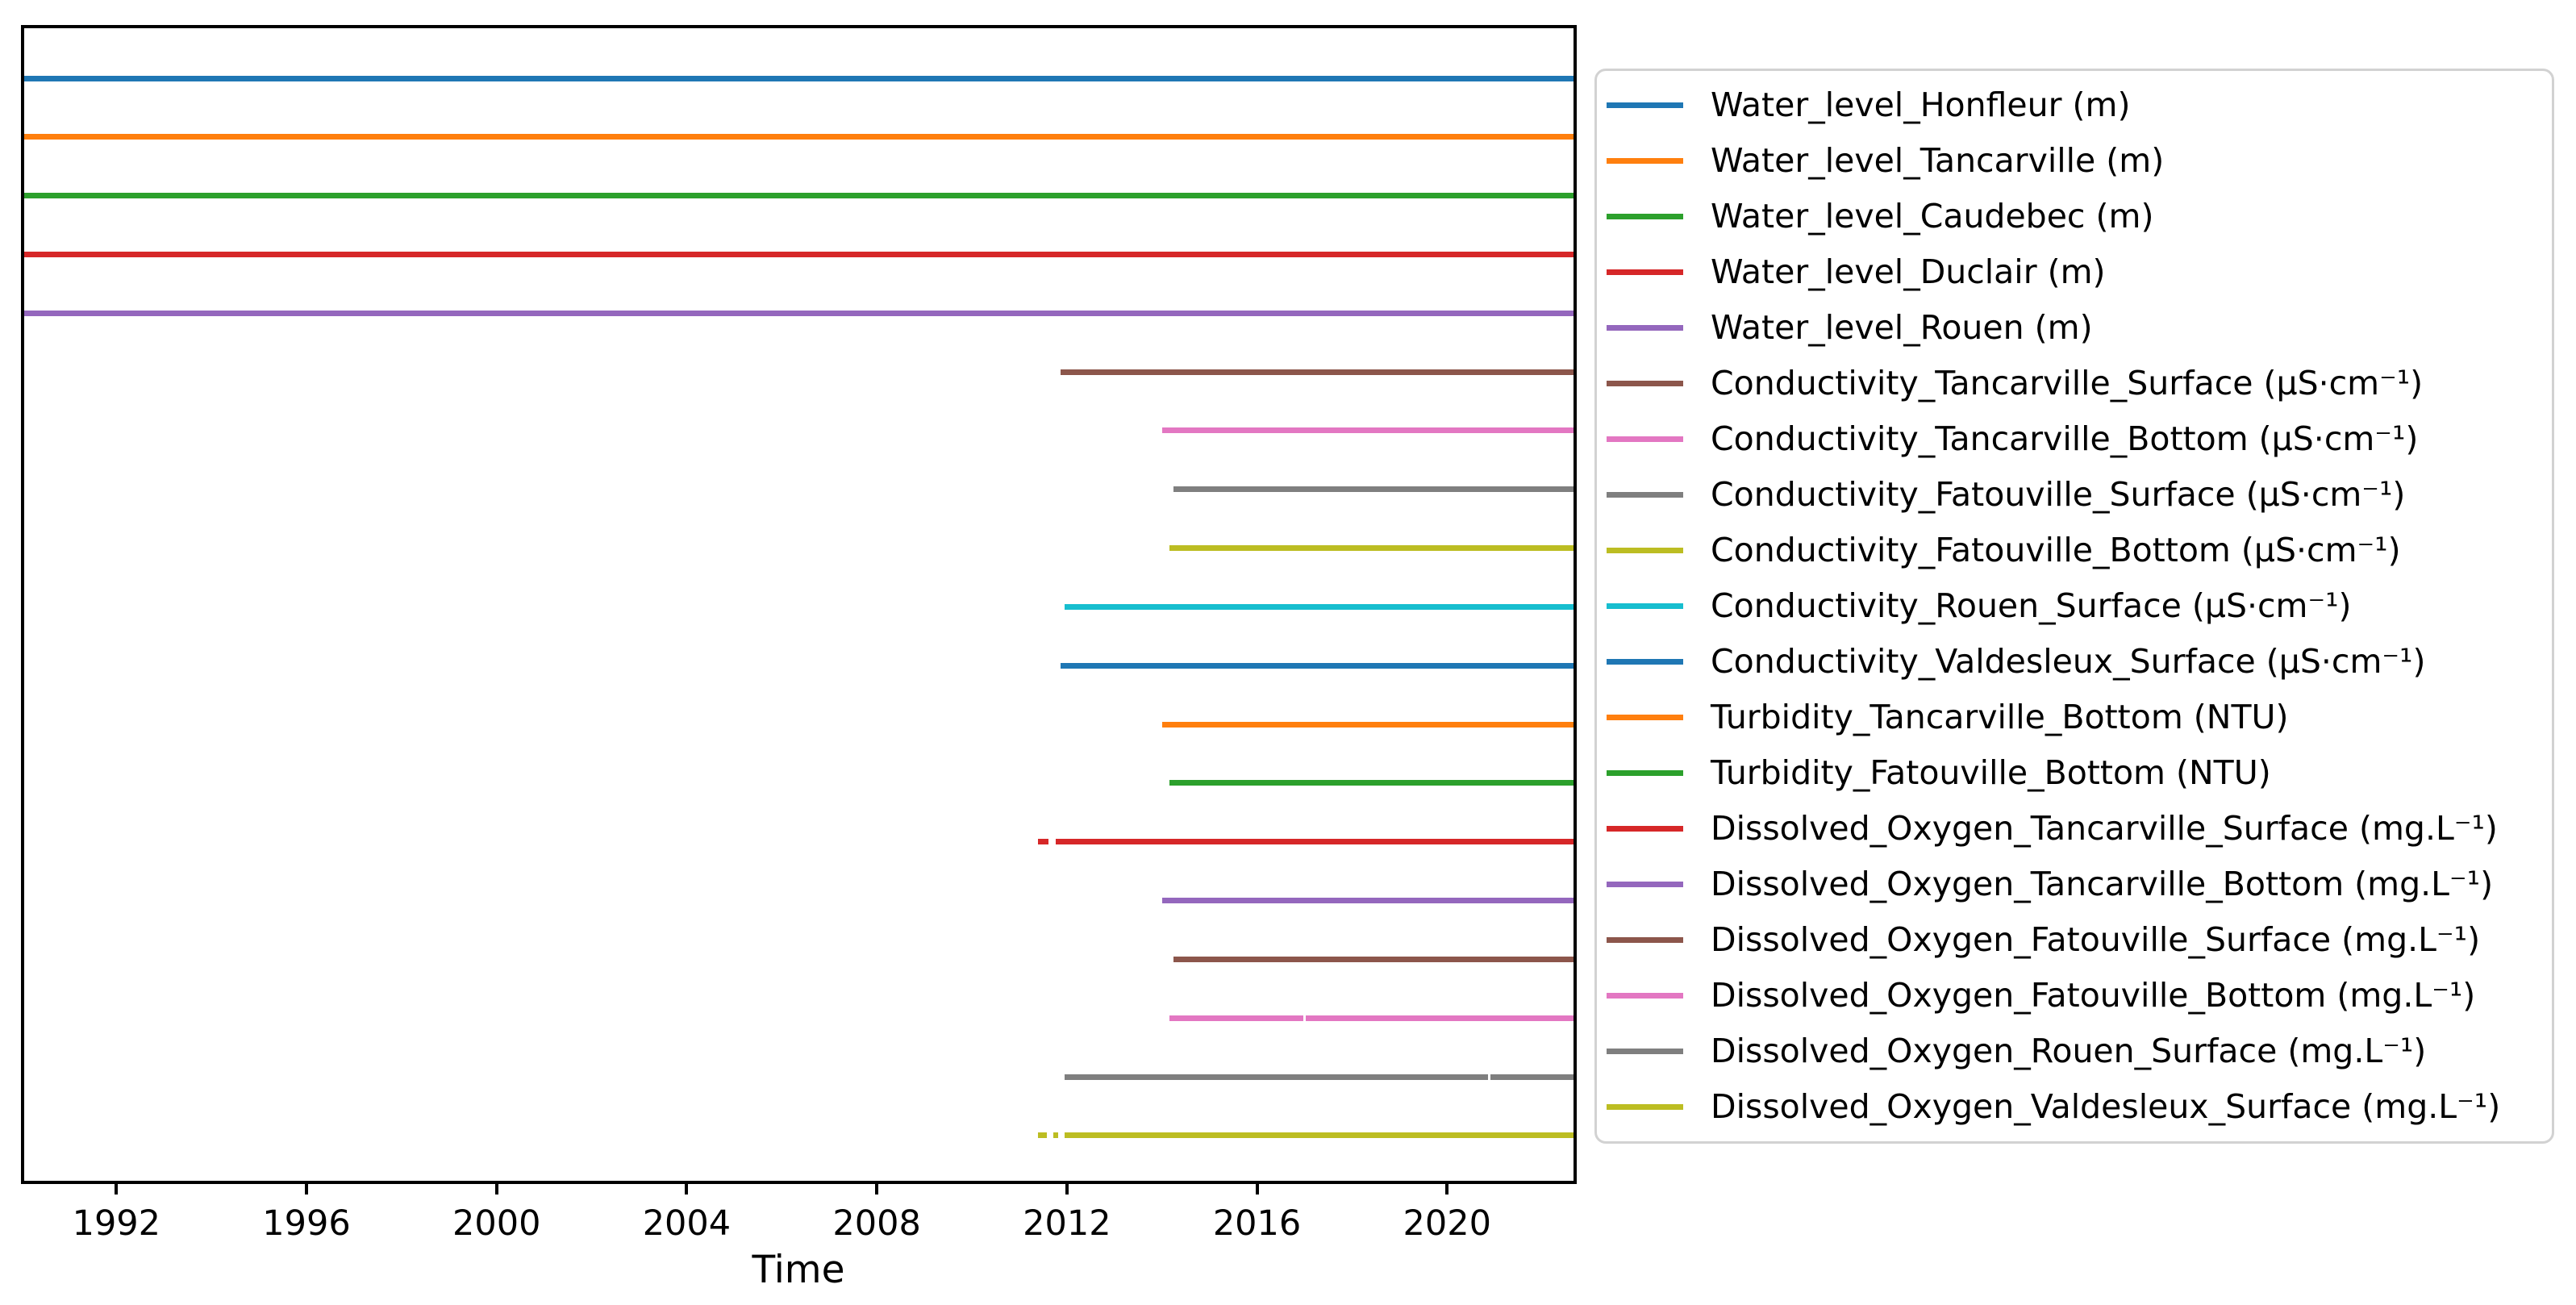 Image resolution: width=2576 pixels, height=1305 pixels. I want to click on legend-row: Water_level_Tancarville (m), so click(2079, 161).